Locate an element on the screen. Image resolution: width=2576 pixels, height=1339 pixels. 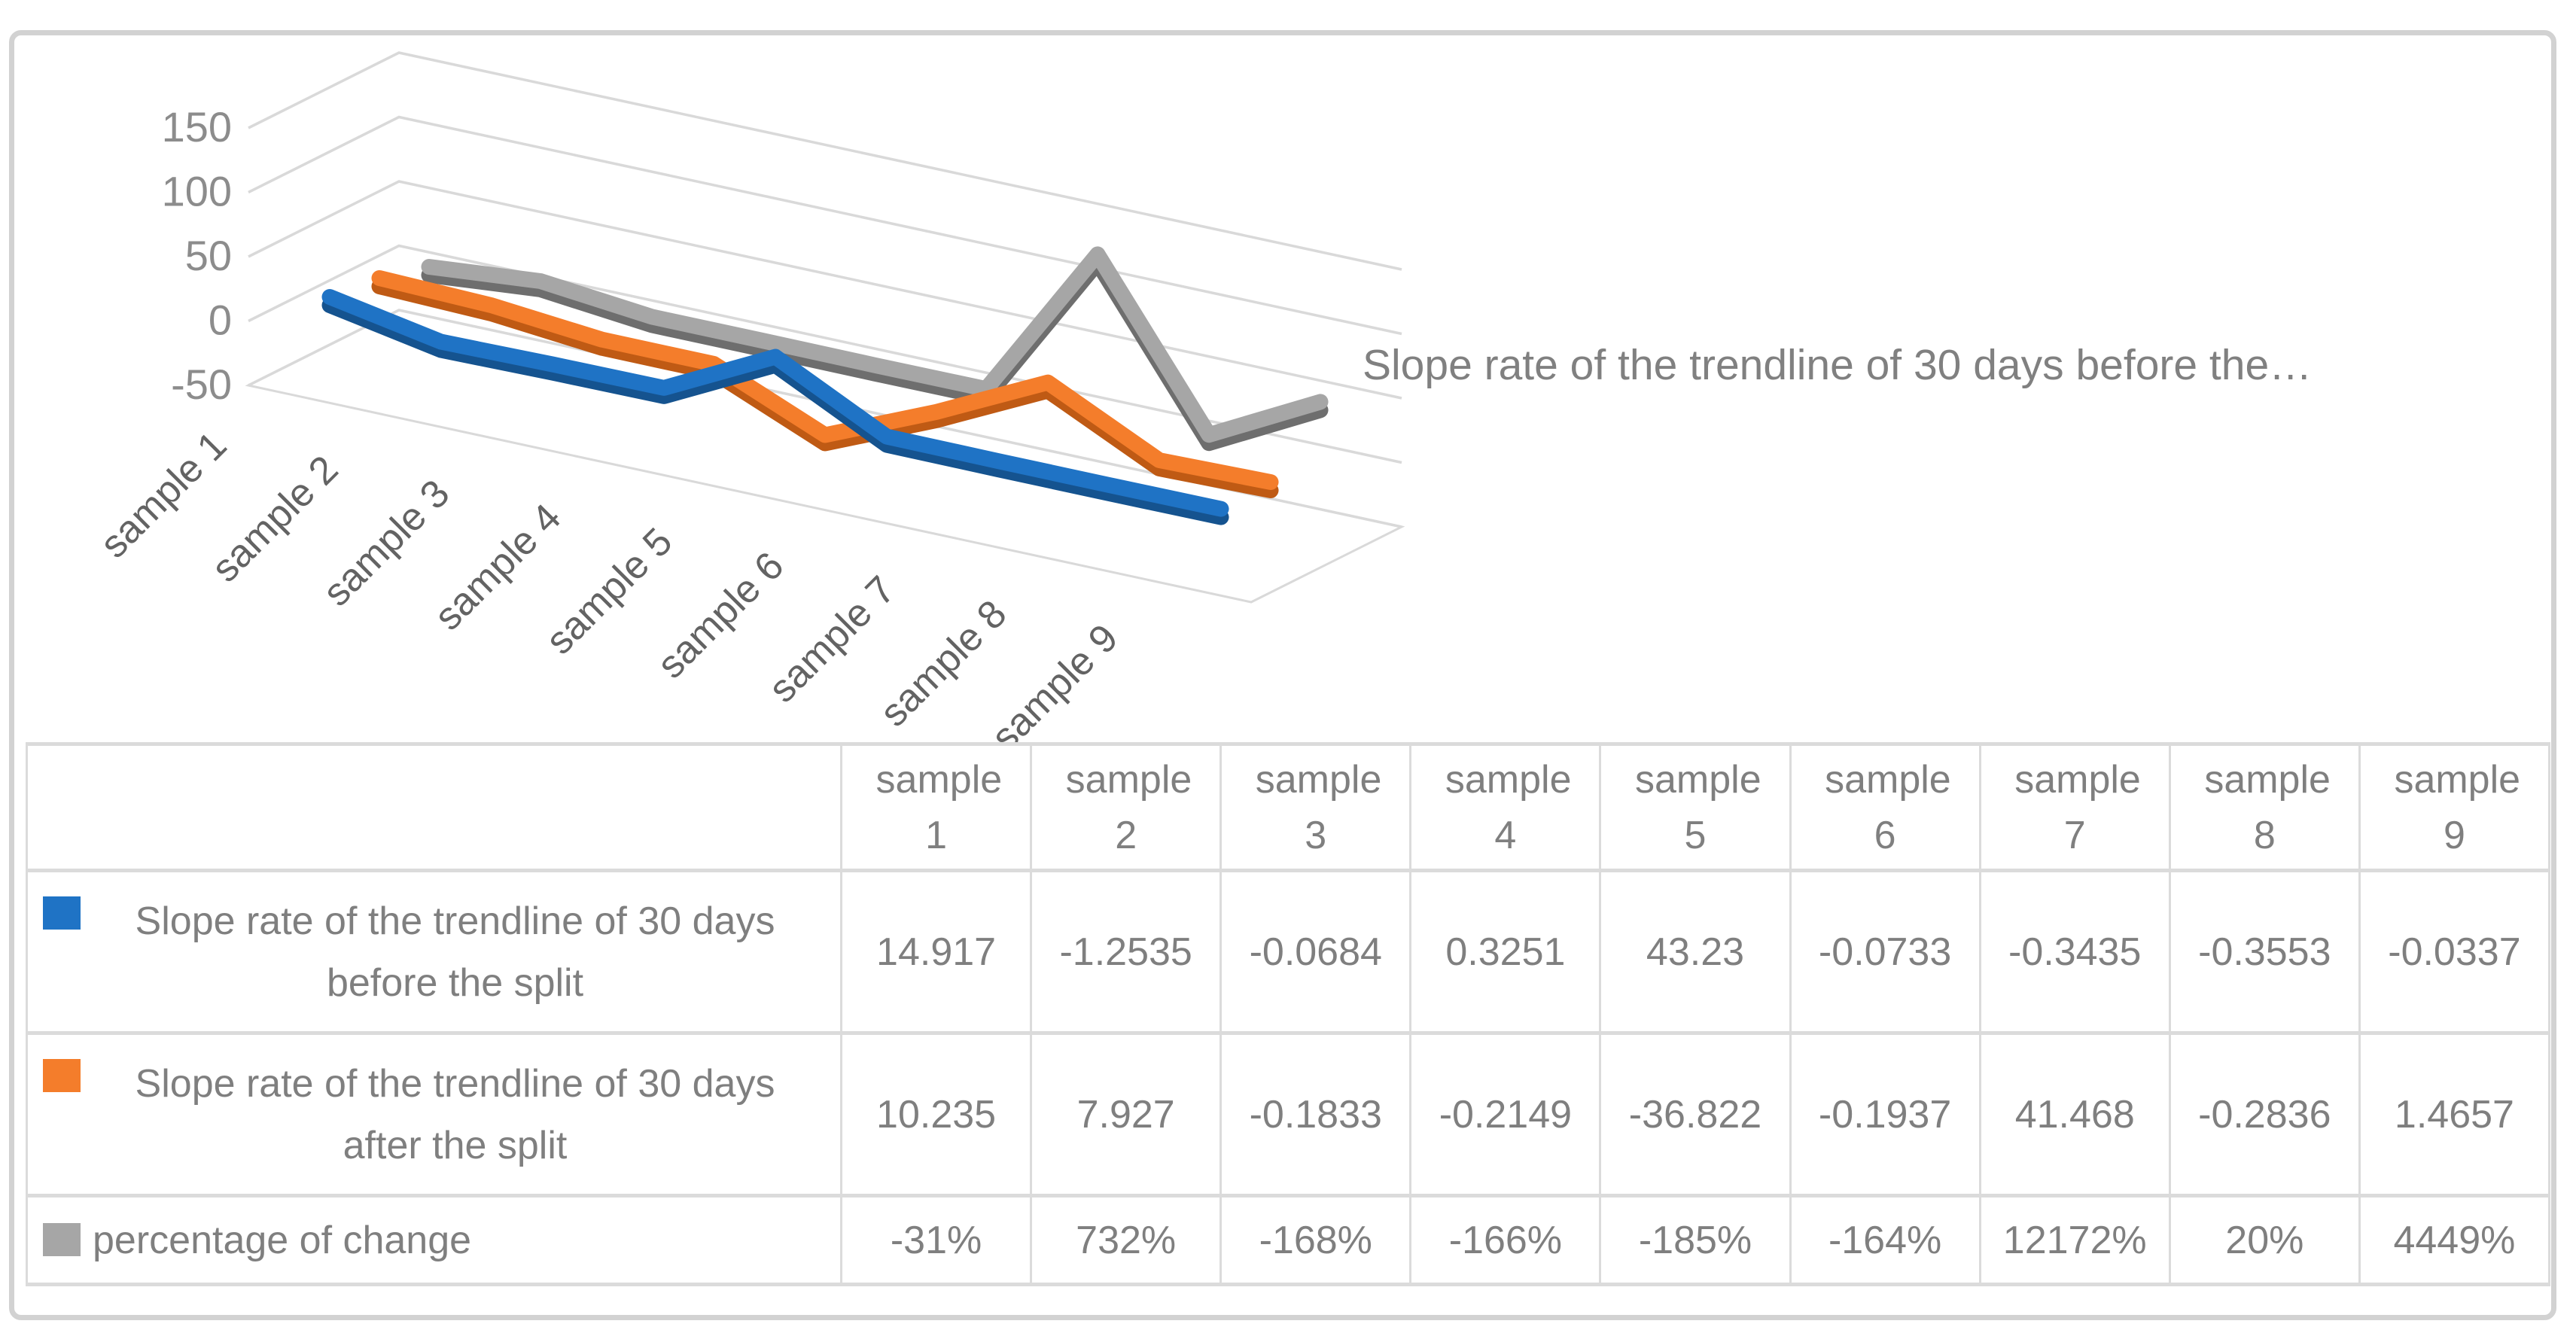
table-value-cell: 1.4657 is located at coordinates (2455, 1116).